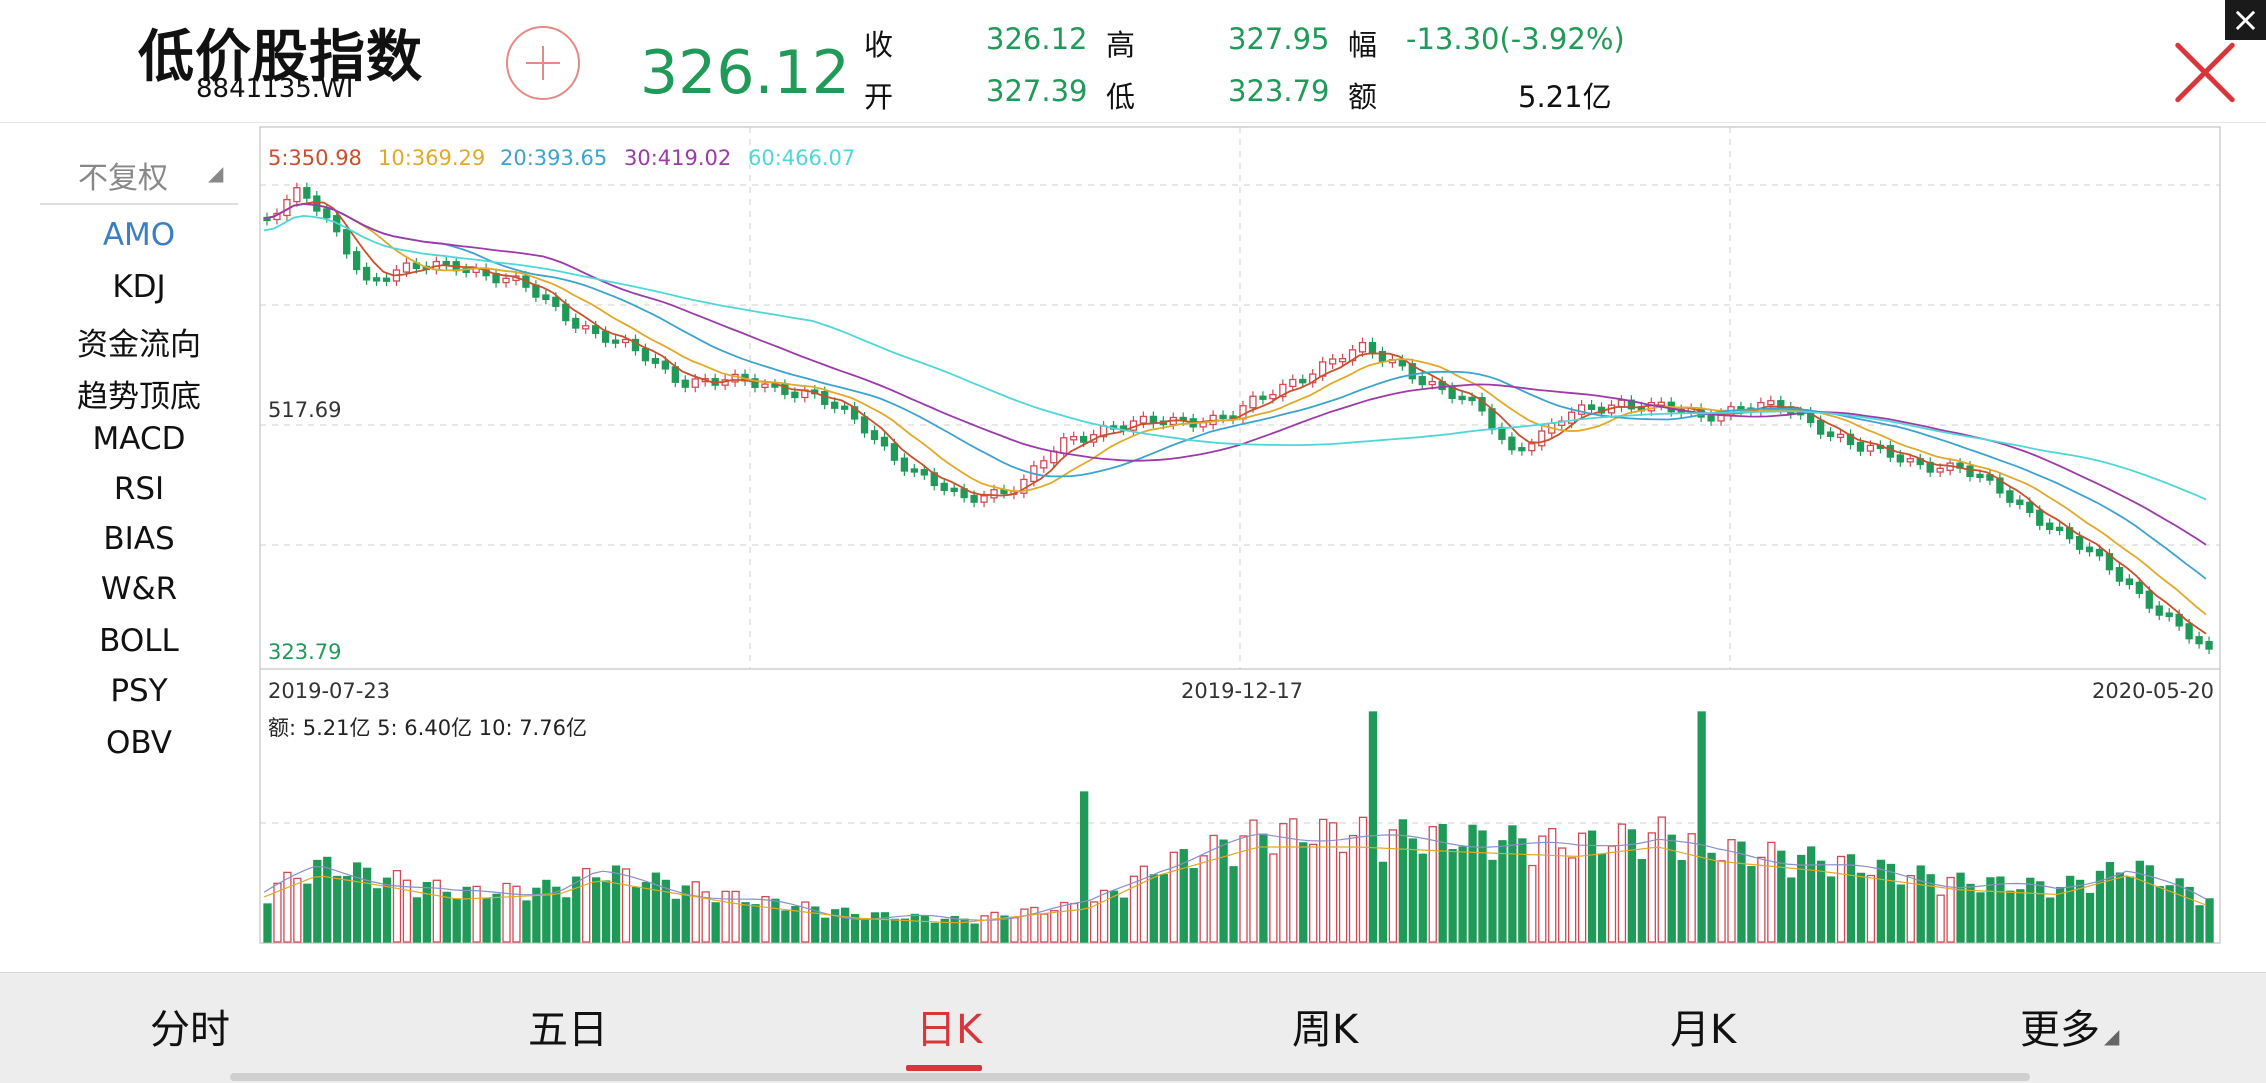 This screenshot has width=2266, height=1083. What do you see at coordinates (1363, 45) in the screenshot?
I see `change-label: 幅` at bounding box center [1363, 45].